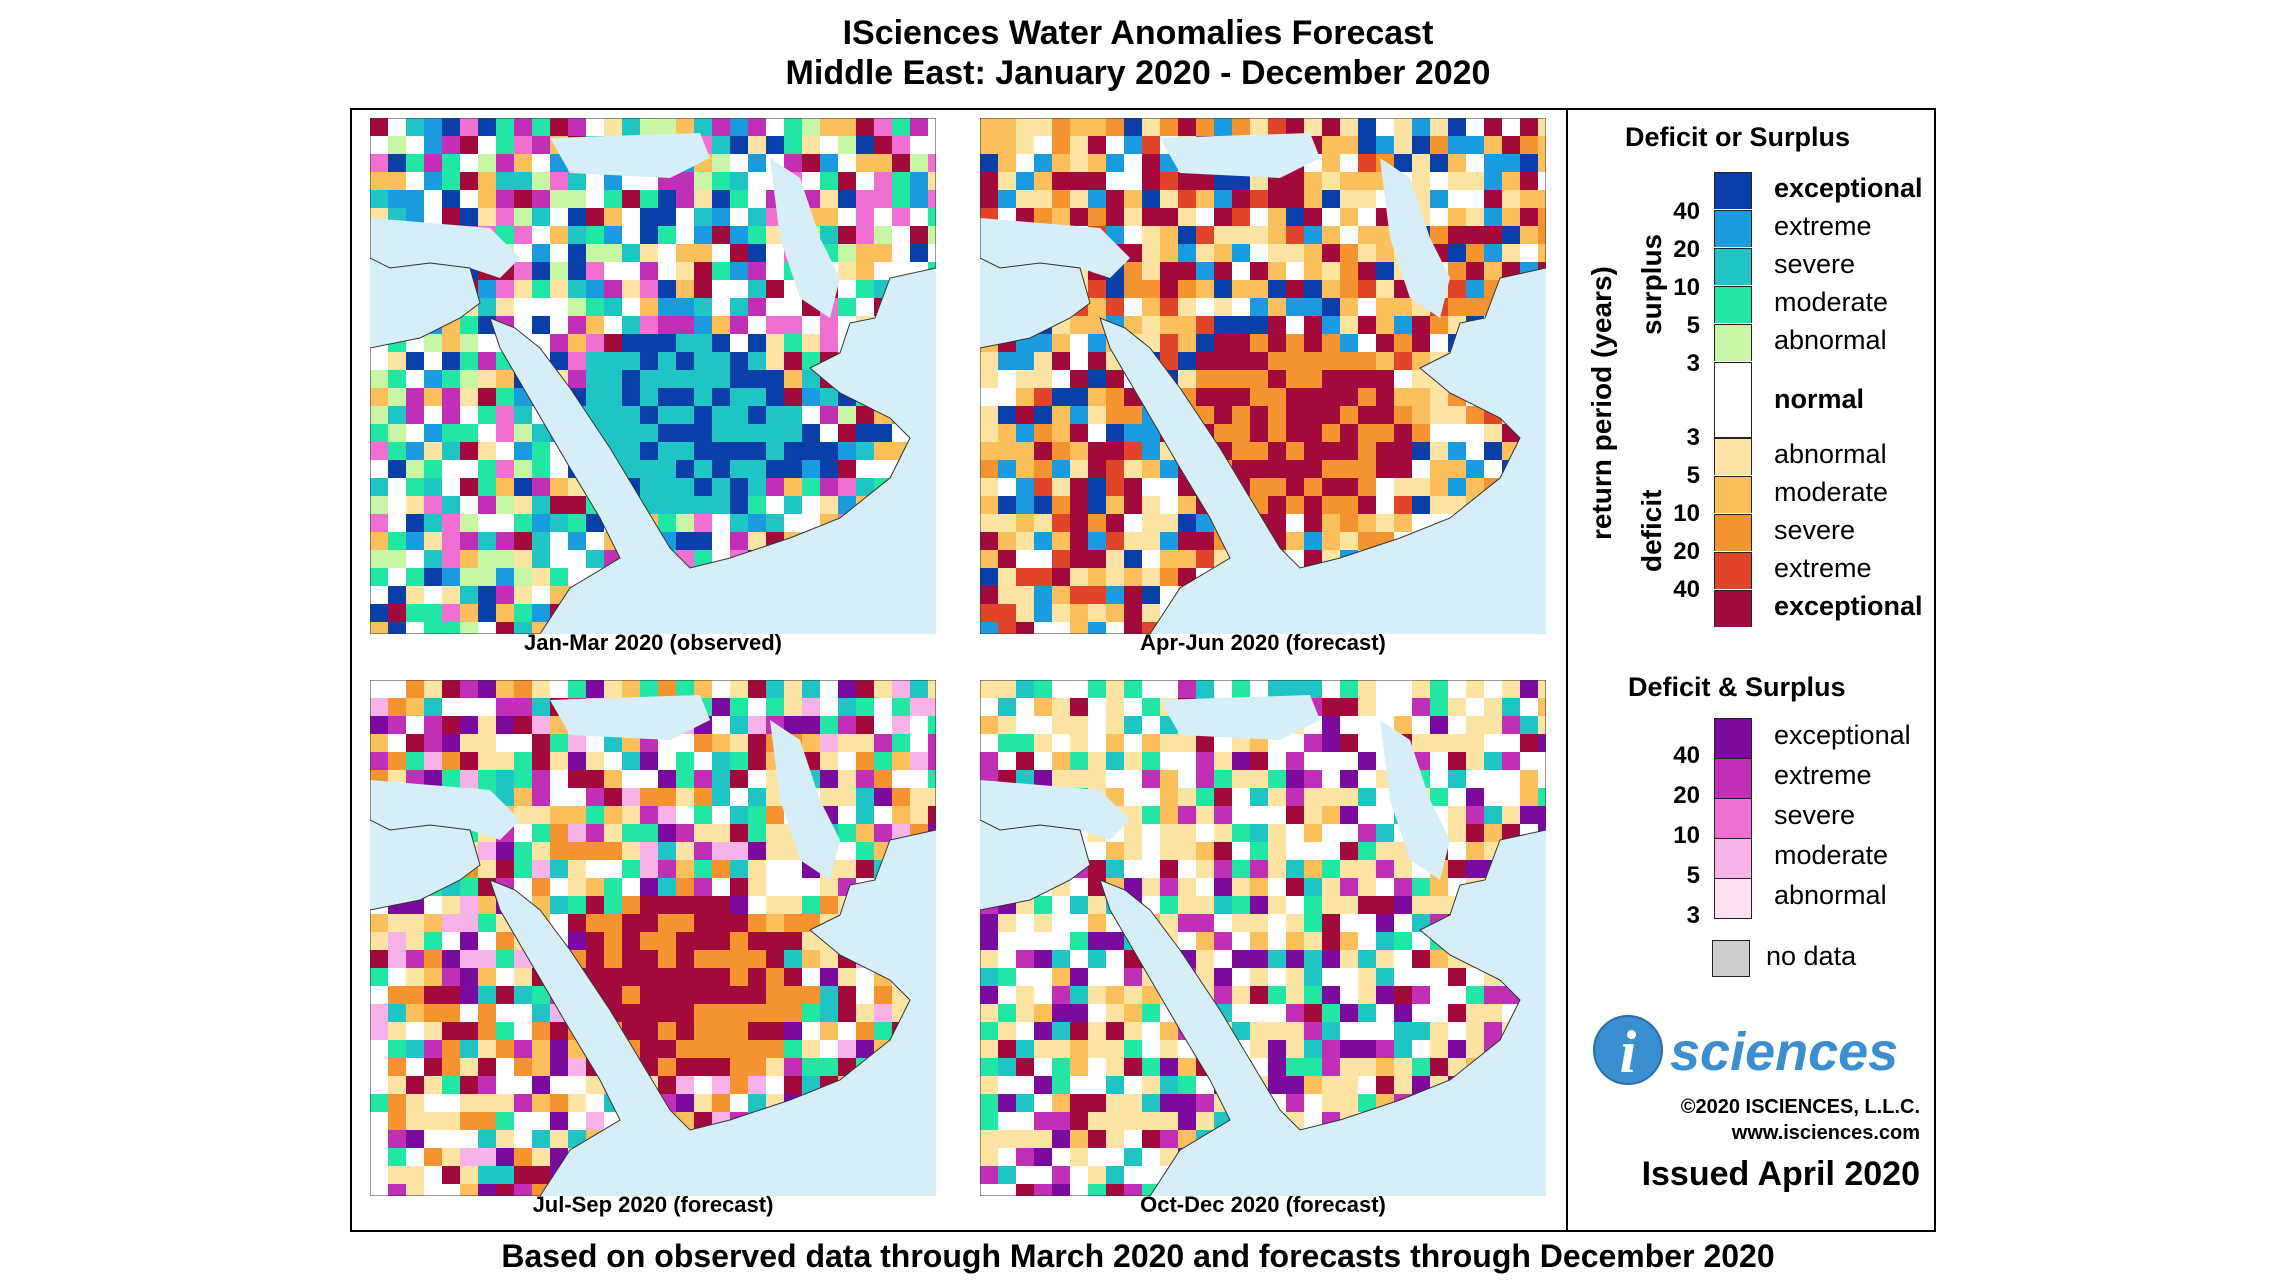  Describe the element at coordinates (1733, 304) in the screenshot. I see `legend-swatch-surplus-moderate` at that location.